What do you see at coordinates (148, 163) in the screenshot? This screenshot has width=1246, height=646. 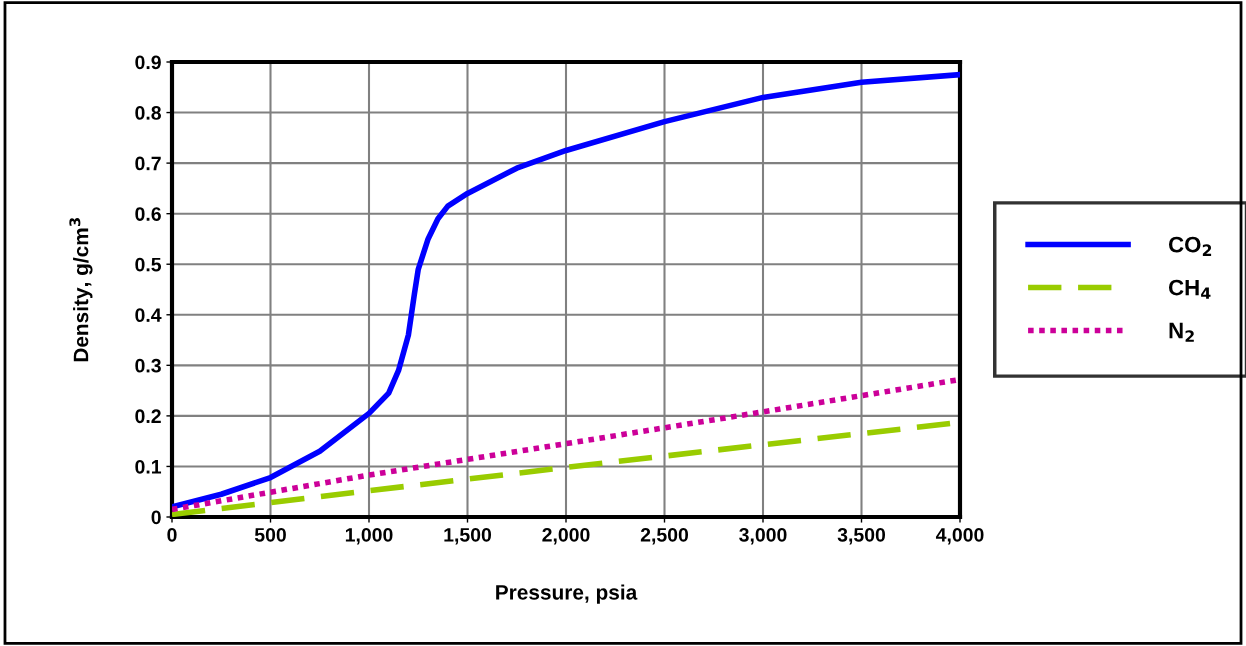 I see `y-tick-label: 0.7` at bounding box center [148, 163].